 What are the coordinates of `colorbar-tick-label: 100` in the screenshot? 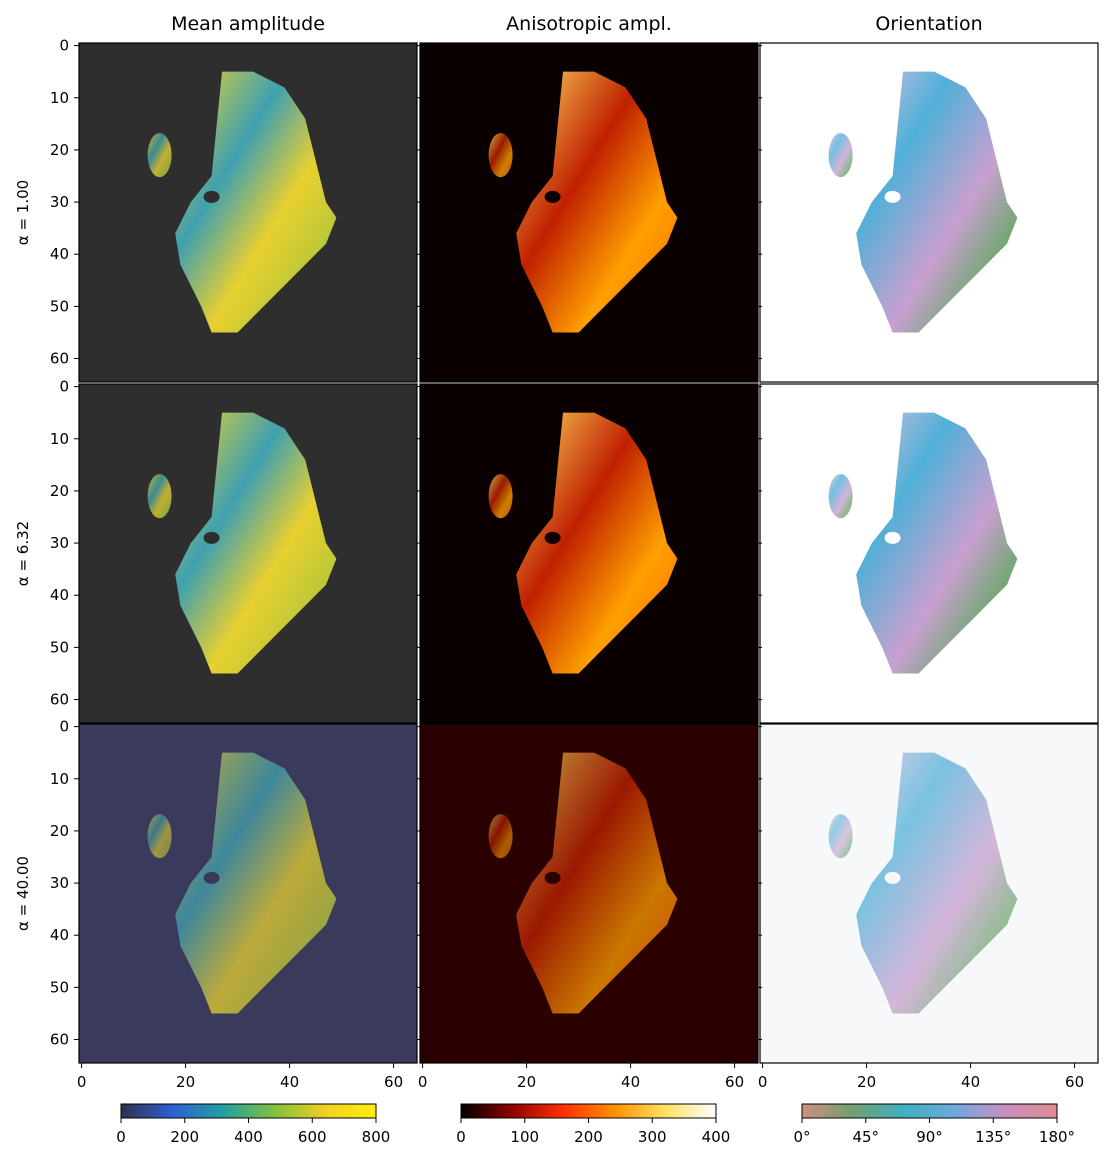 It's located at (524, 1137).